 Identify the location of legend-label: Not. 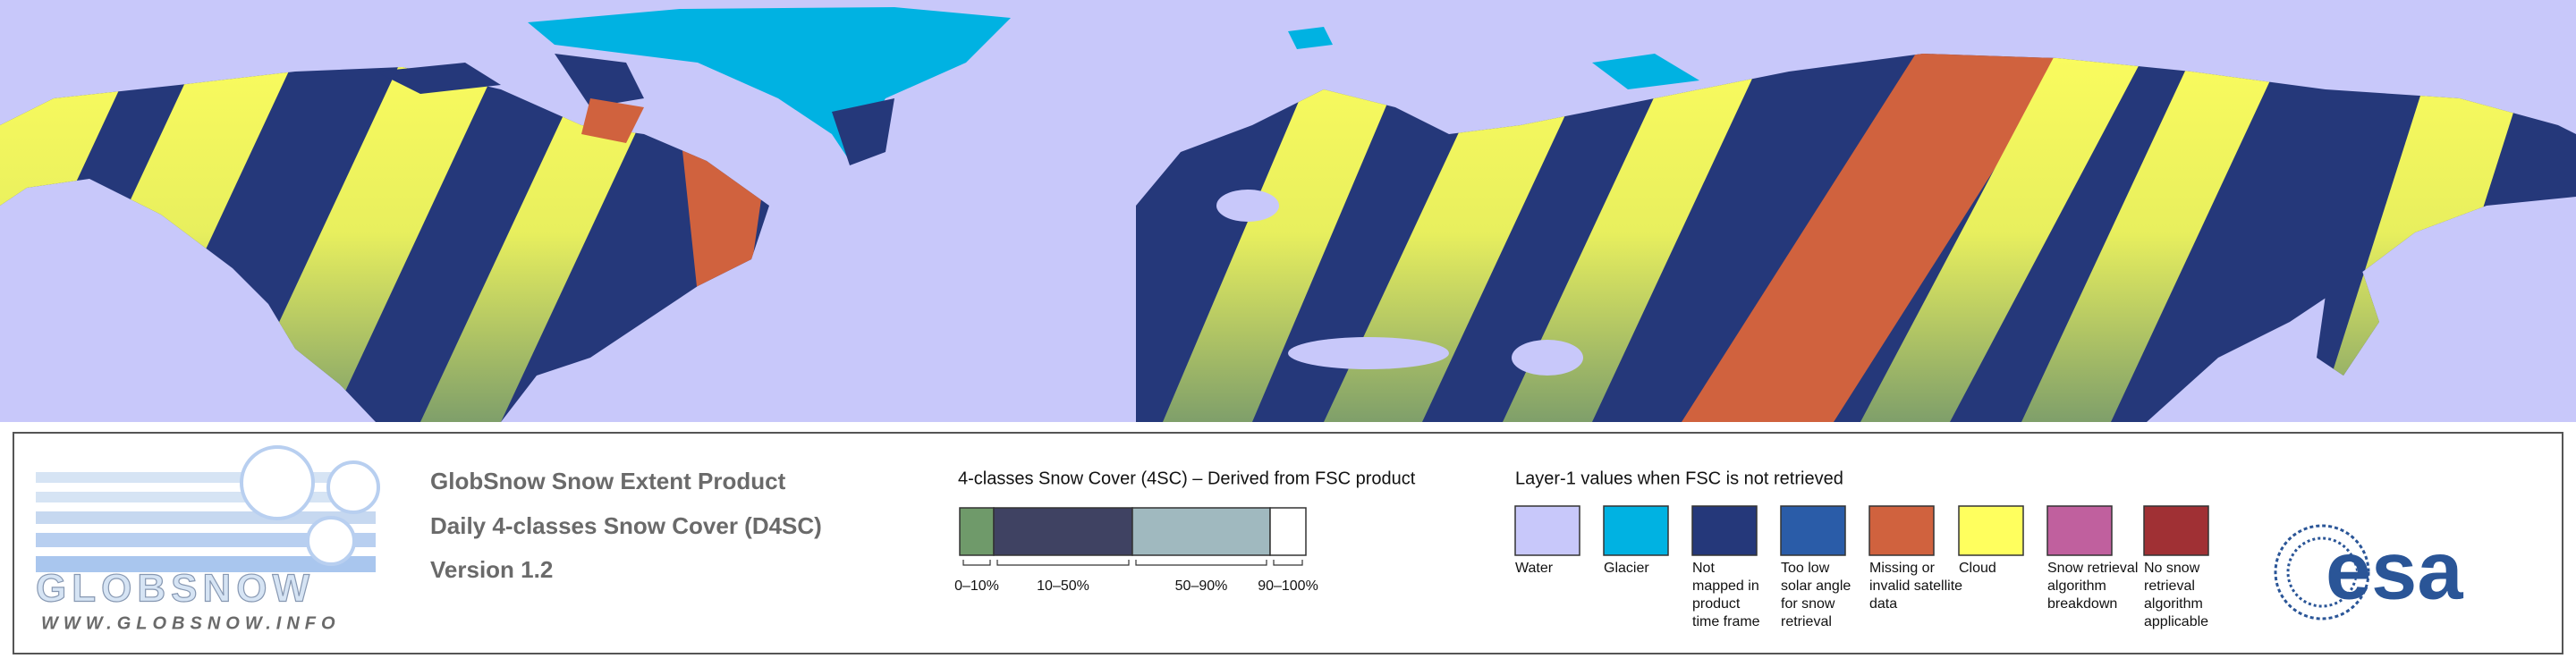
(1703, 568).